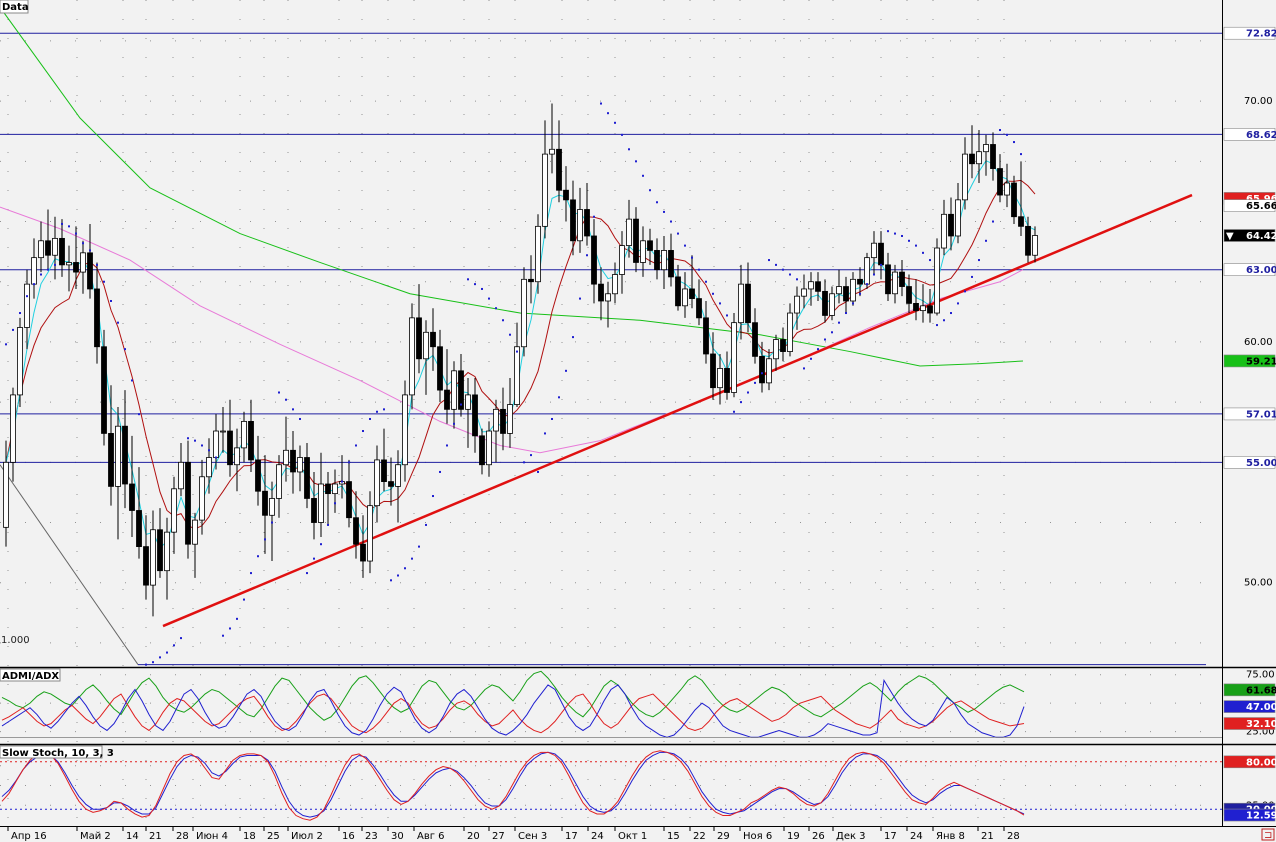 The width and height of the screenshot is (1276, 842). I want to click on adx-blue-line, so click(513, 708).